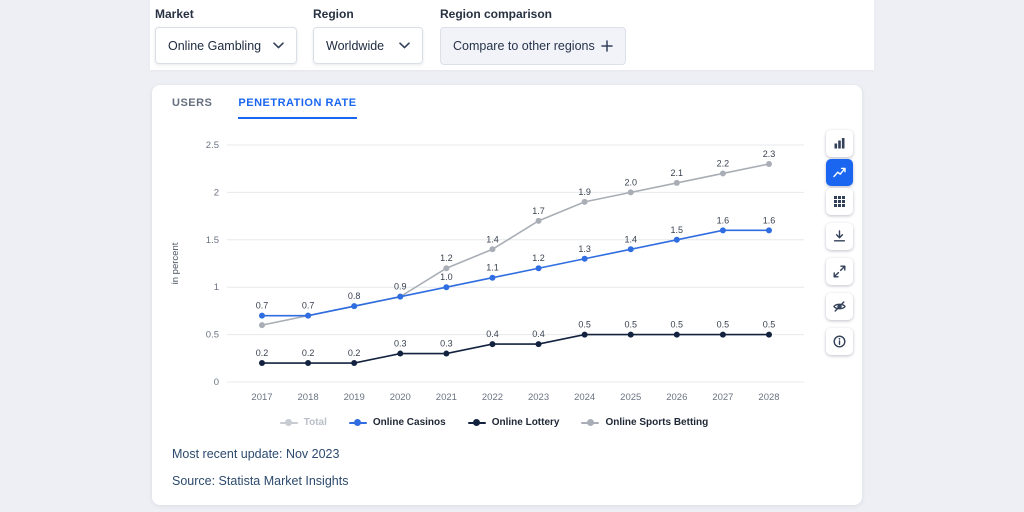  What do you see at coordinates (212, 240) in the screenshot?
I see `y-tick-label: 1.5` at bounding box center [212, 240].